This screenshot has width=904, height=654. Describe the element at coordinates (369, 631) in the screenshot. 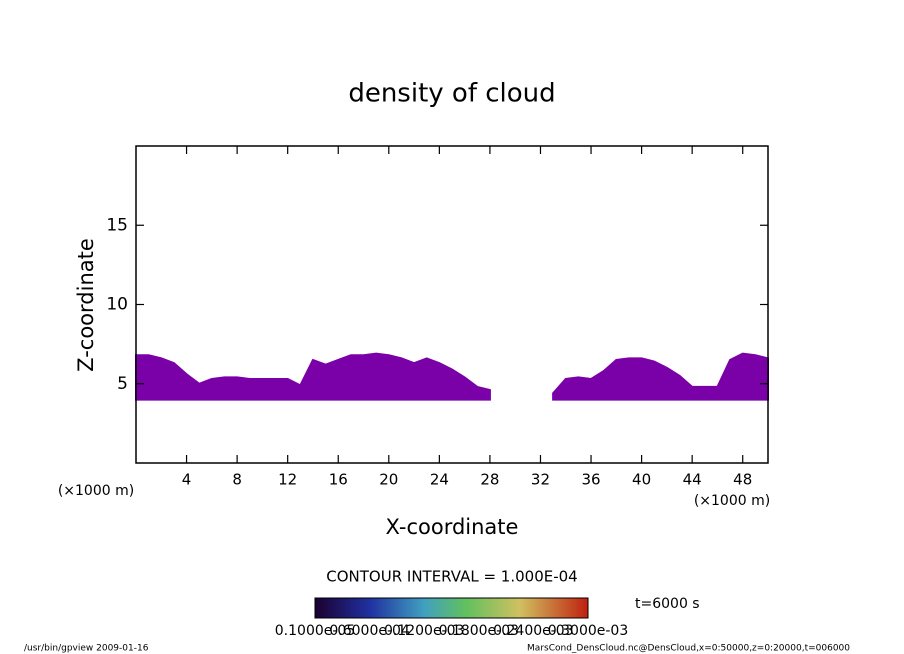

I see `colorbar-label: 0.6000e-04` at that location.